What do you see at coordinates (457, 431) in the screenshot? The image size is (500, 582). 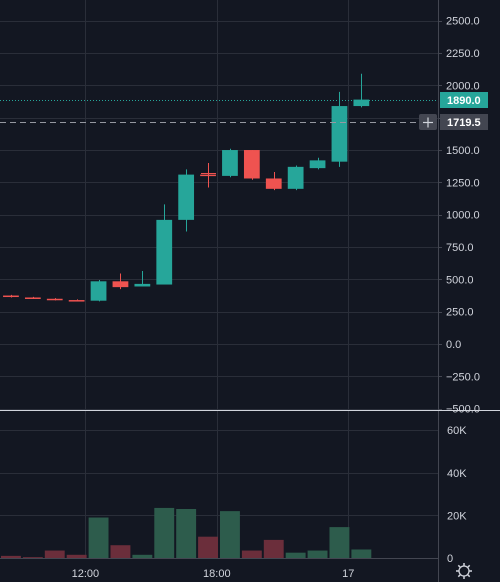 I see `volume-tick-label: 60K` at bounding box center [457, 431].